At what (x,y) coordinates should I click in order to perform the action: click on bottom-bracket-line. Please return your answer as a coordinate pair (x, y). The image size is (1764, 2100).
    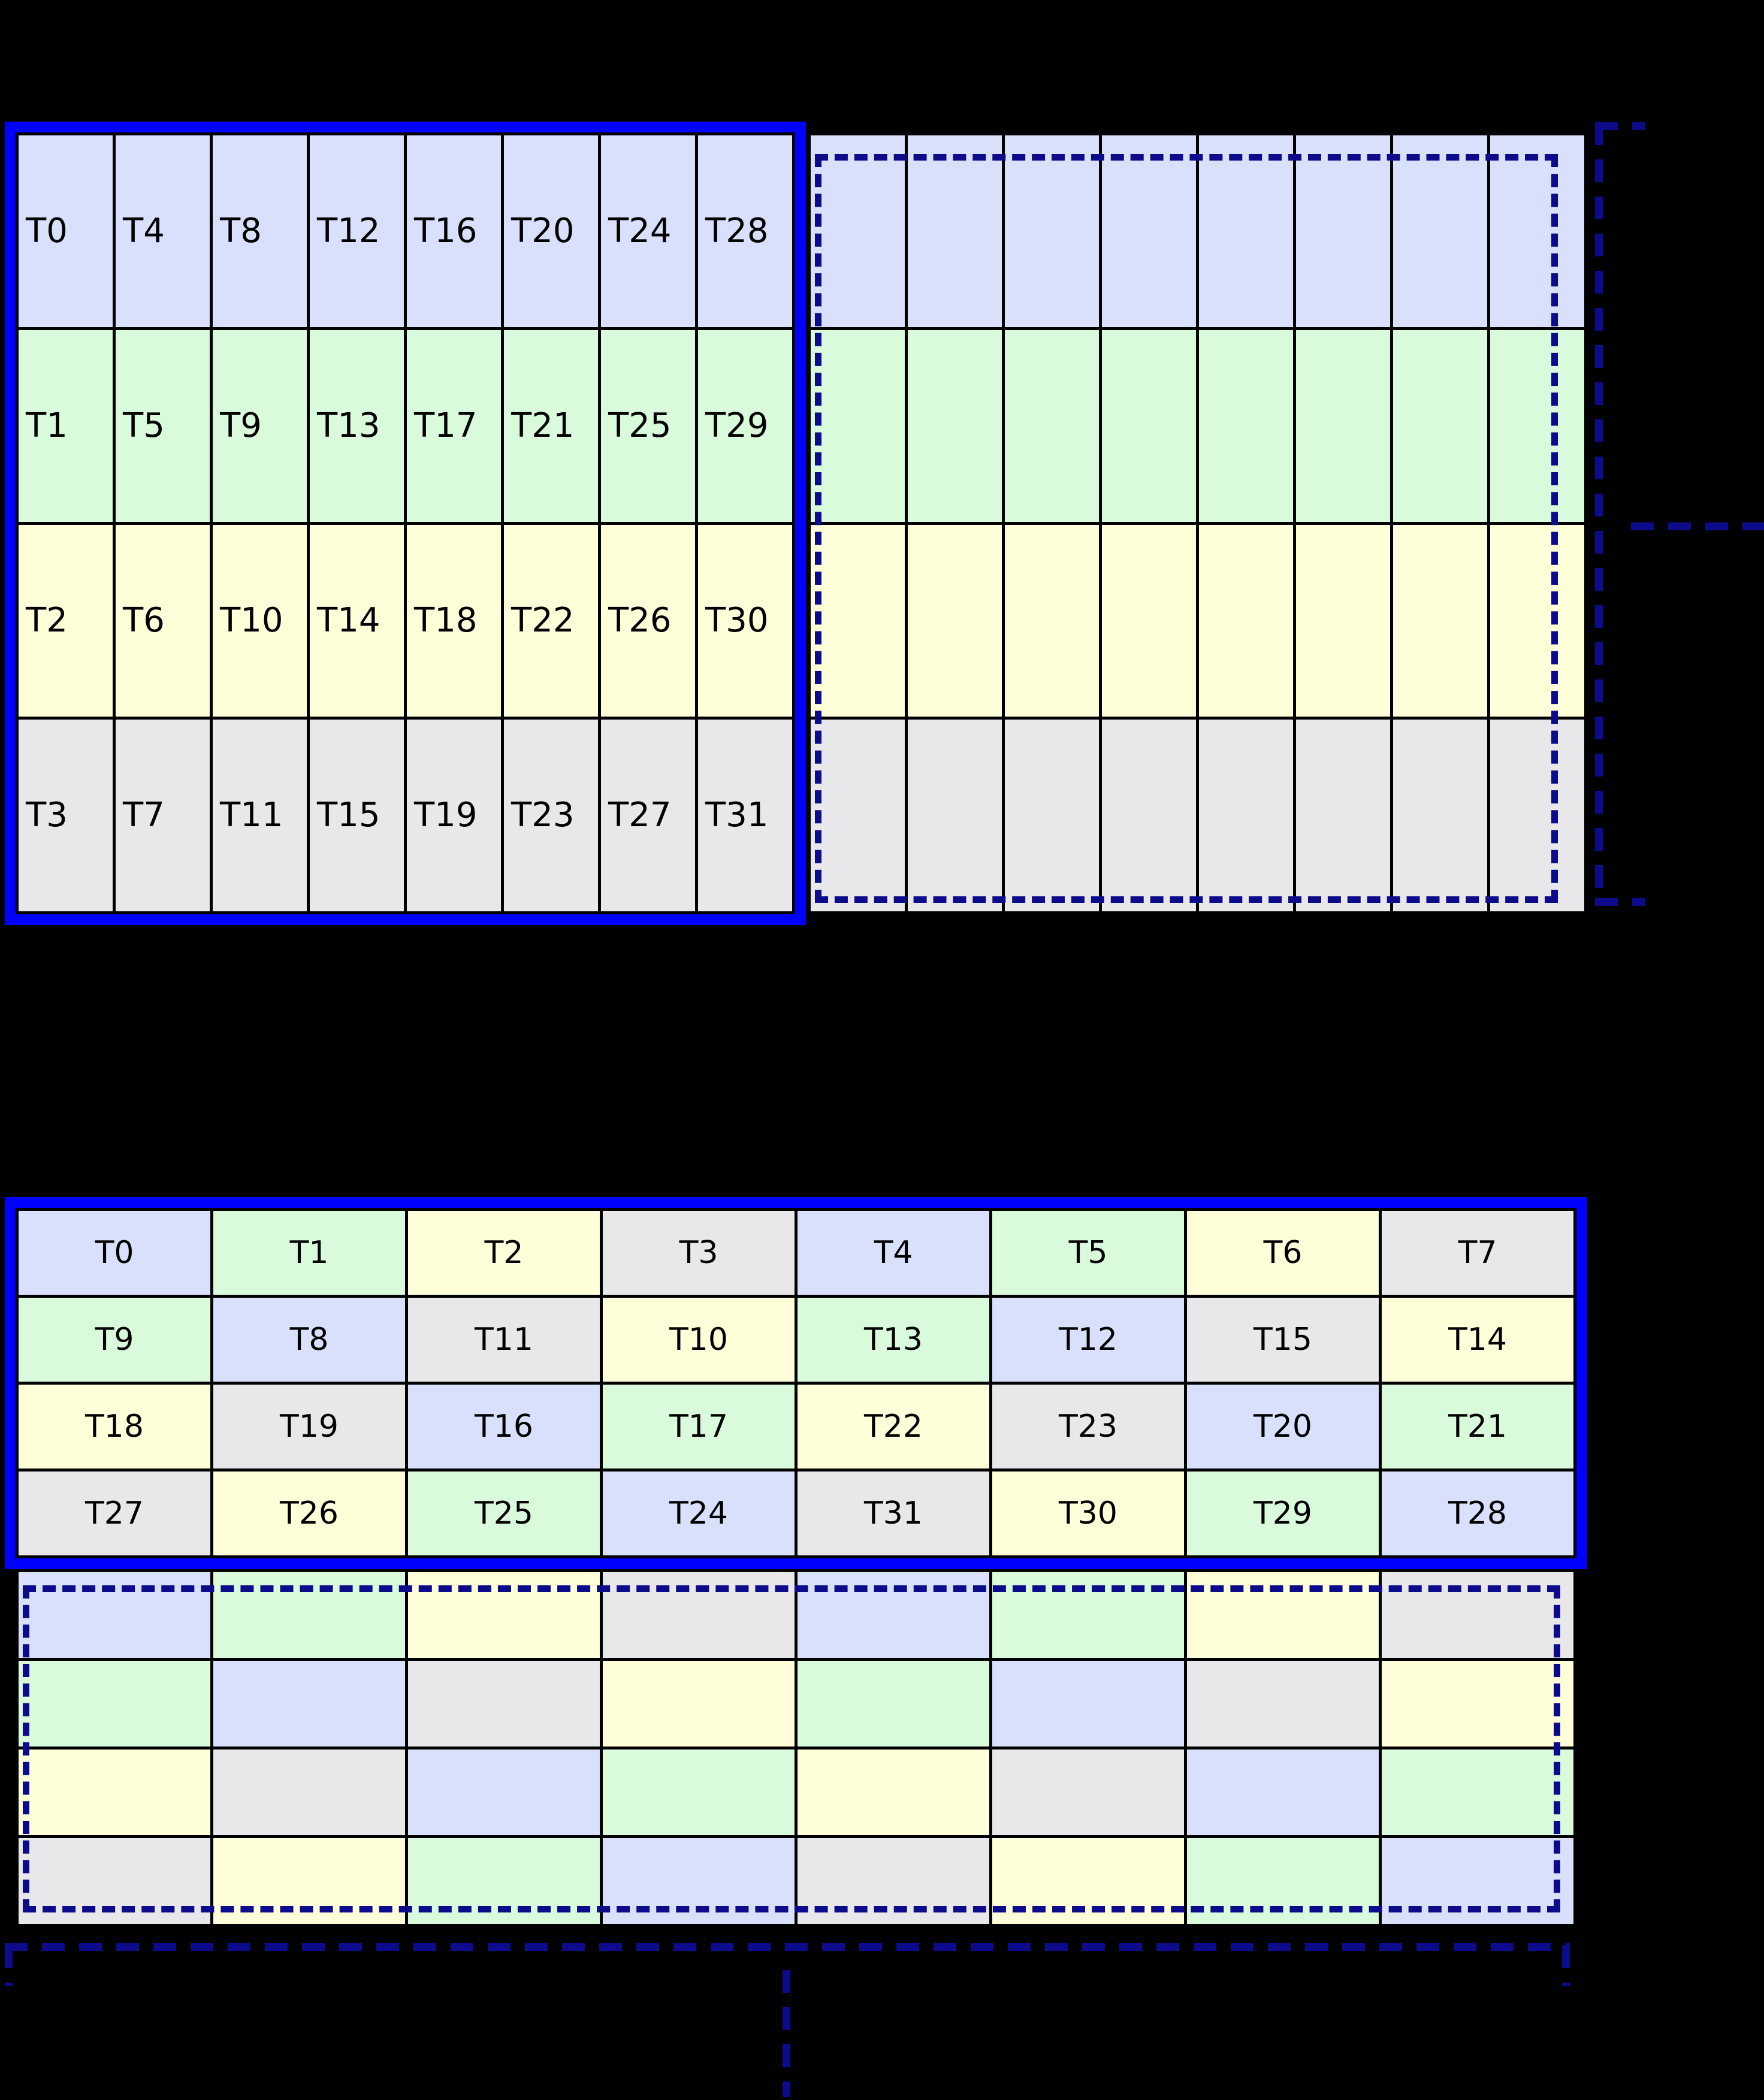
    Looking at the image, I should click on (787, 1947).